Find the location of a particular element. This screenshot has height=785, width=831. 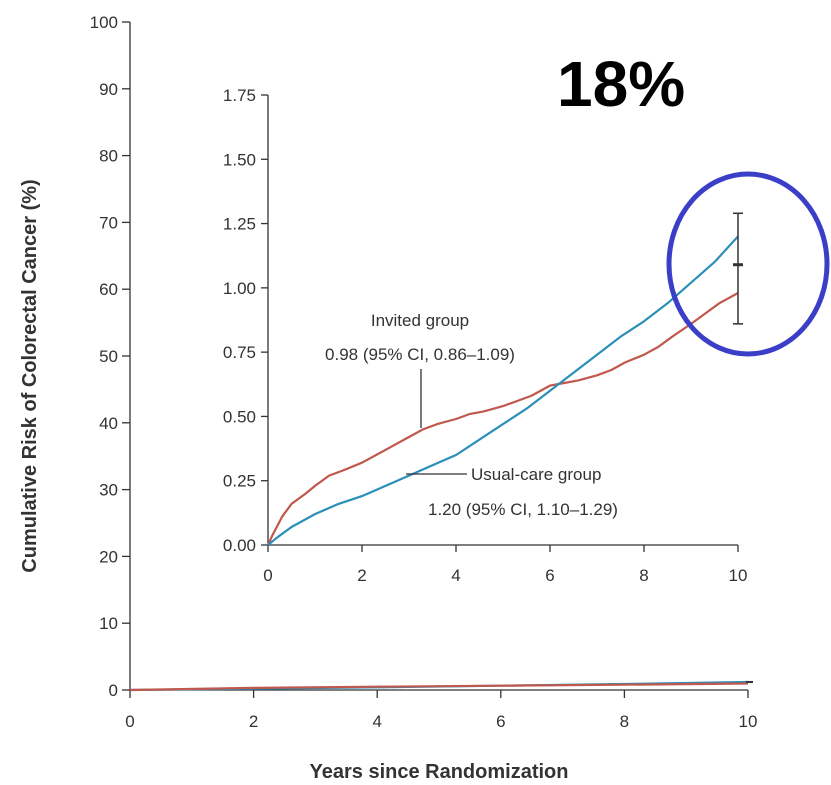

highlight-circle is located at coordinates (748, 264).